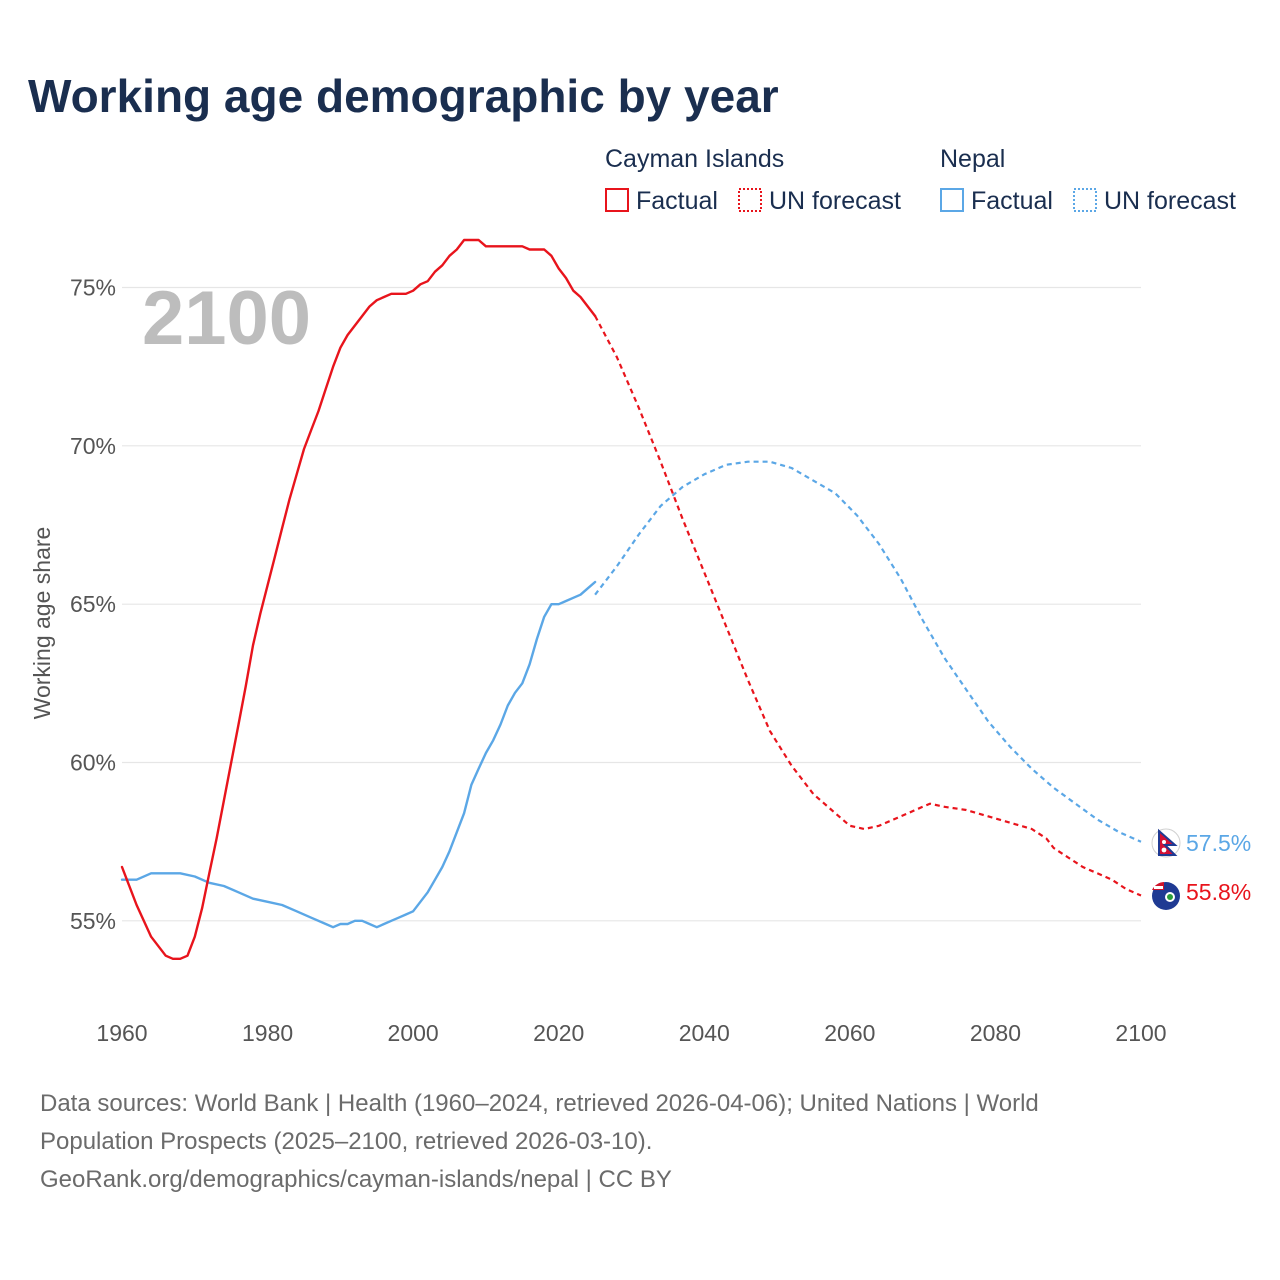 The image size is (1280, 1280). Describe the element at coordinates (121, 1033) in the screenshot. I see `x-tick-label: 1960` at that location.